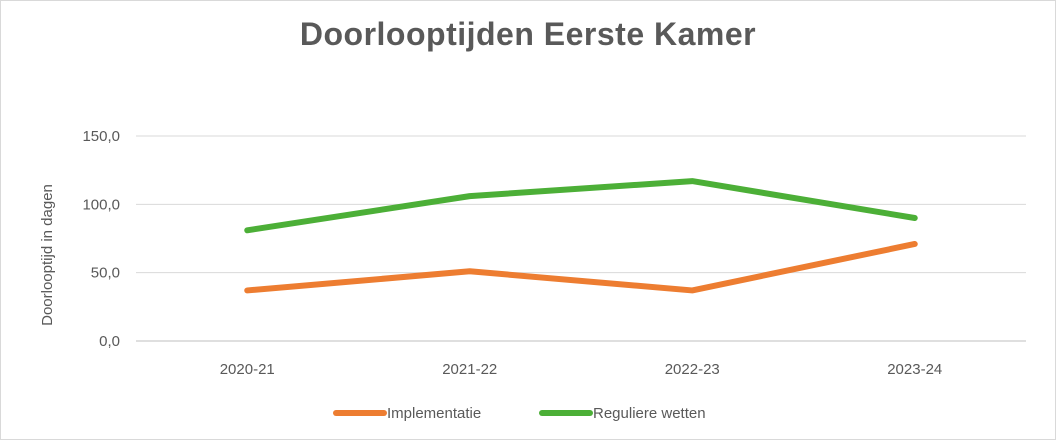 Image resolution: width=1056 pixels, height=440 pixels. What do you see at coordinates (434, 413) in the screenshot?
I see `legend-label: Implementatie` at bounding box center [434, 413].